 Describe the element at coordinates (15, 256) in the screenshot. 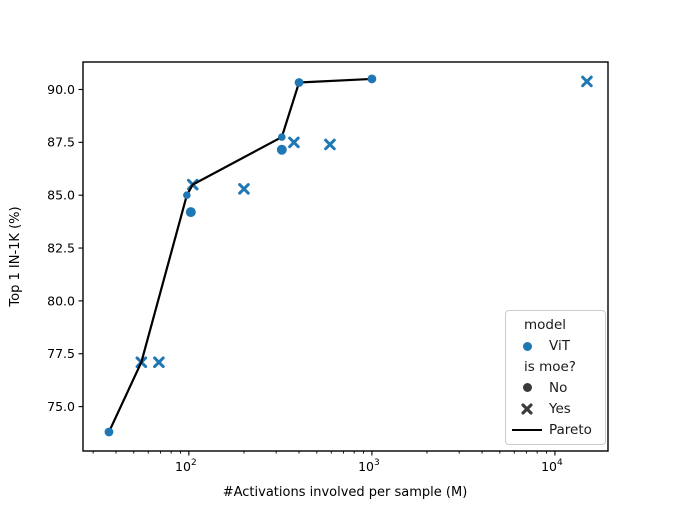

I see `y-axis-label: Top 1 IN-1K (%)` at that location.